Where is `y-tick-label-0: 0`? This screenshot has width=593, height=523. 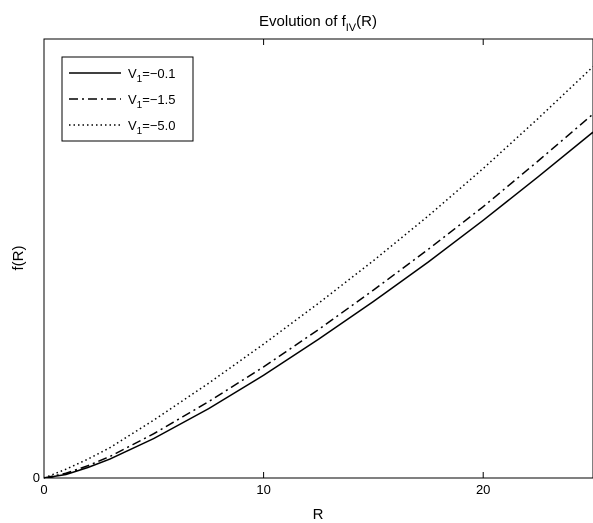
y-tick-label-0: 0 is located at coordinates (36, 477).